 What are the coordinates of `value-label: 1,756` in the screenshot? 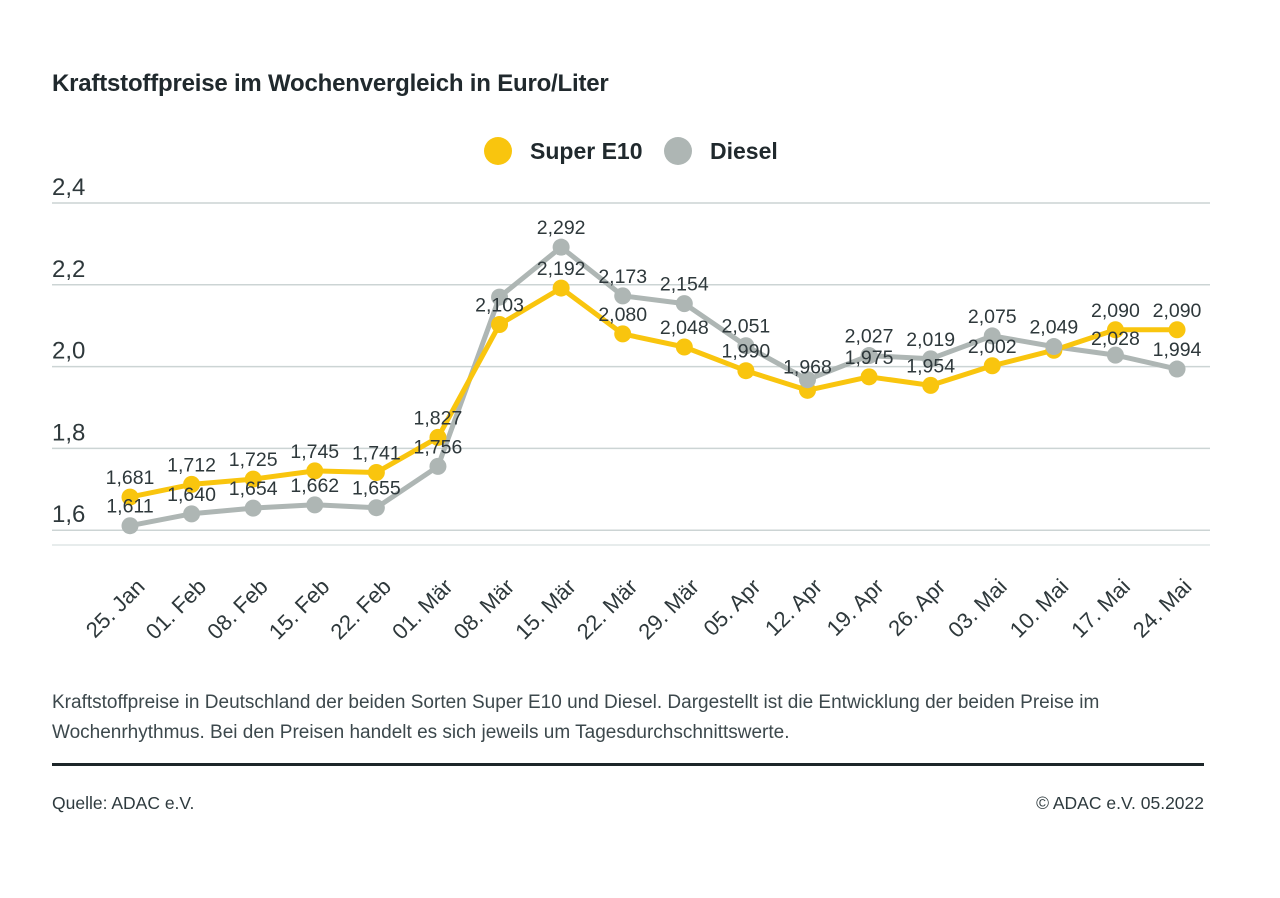 It's located at (438, 447).